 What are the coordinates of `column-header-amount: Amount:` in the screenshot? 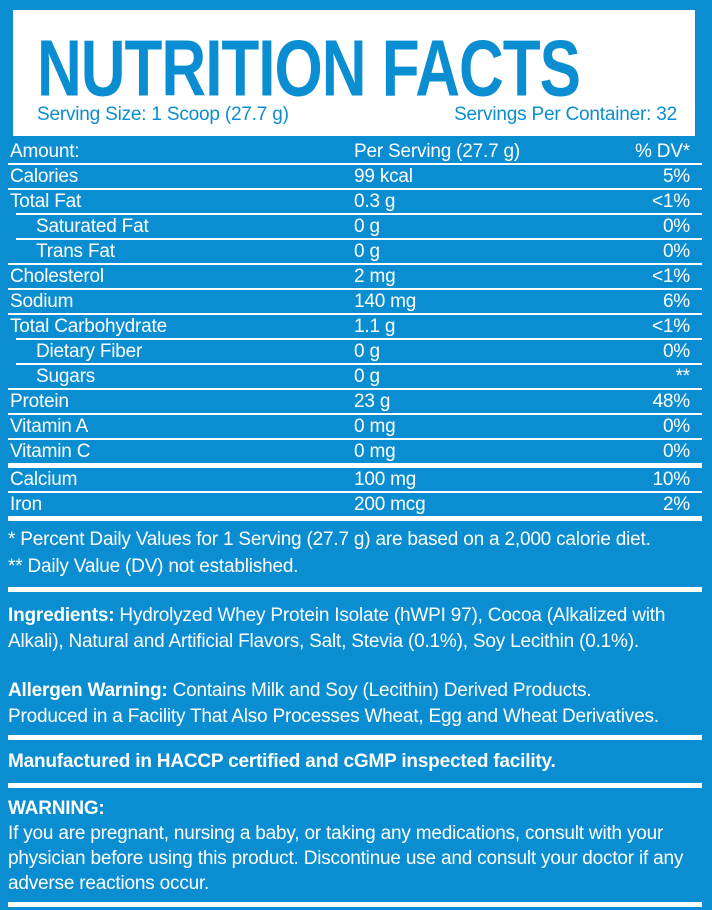 It's located at (45, 151).